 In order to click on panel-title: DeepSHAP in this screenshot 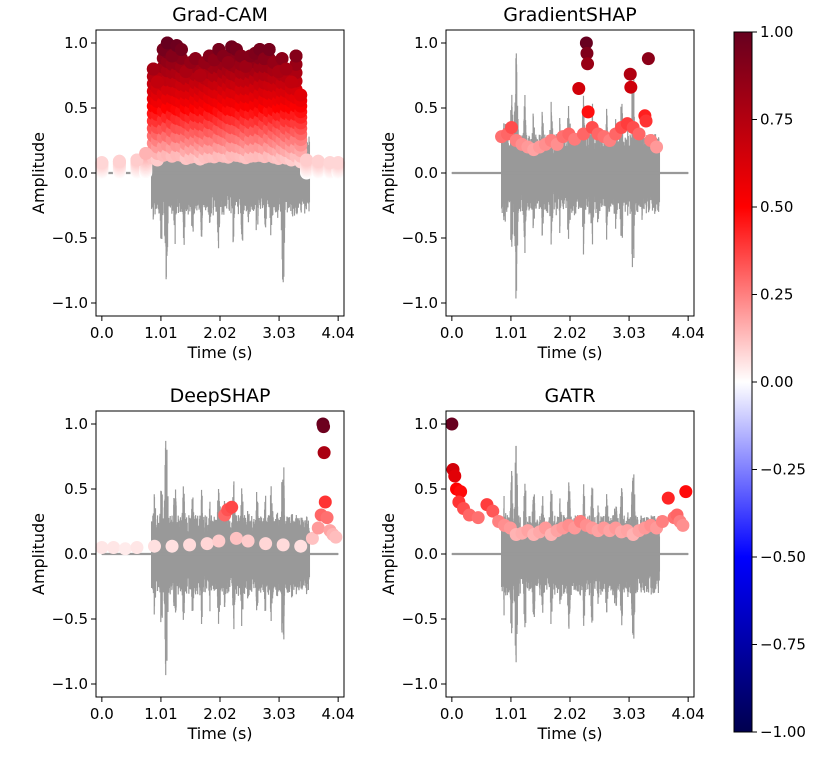, I will do `click(220, 396)`.